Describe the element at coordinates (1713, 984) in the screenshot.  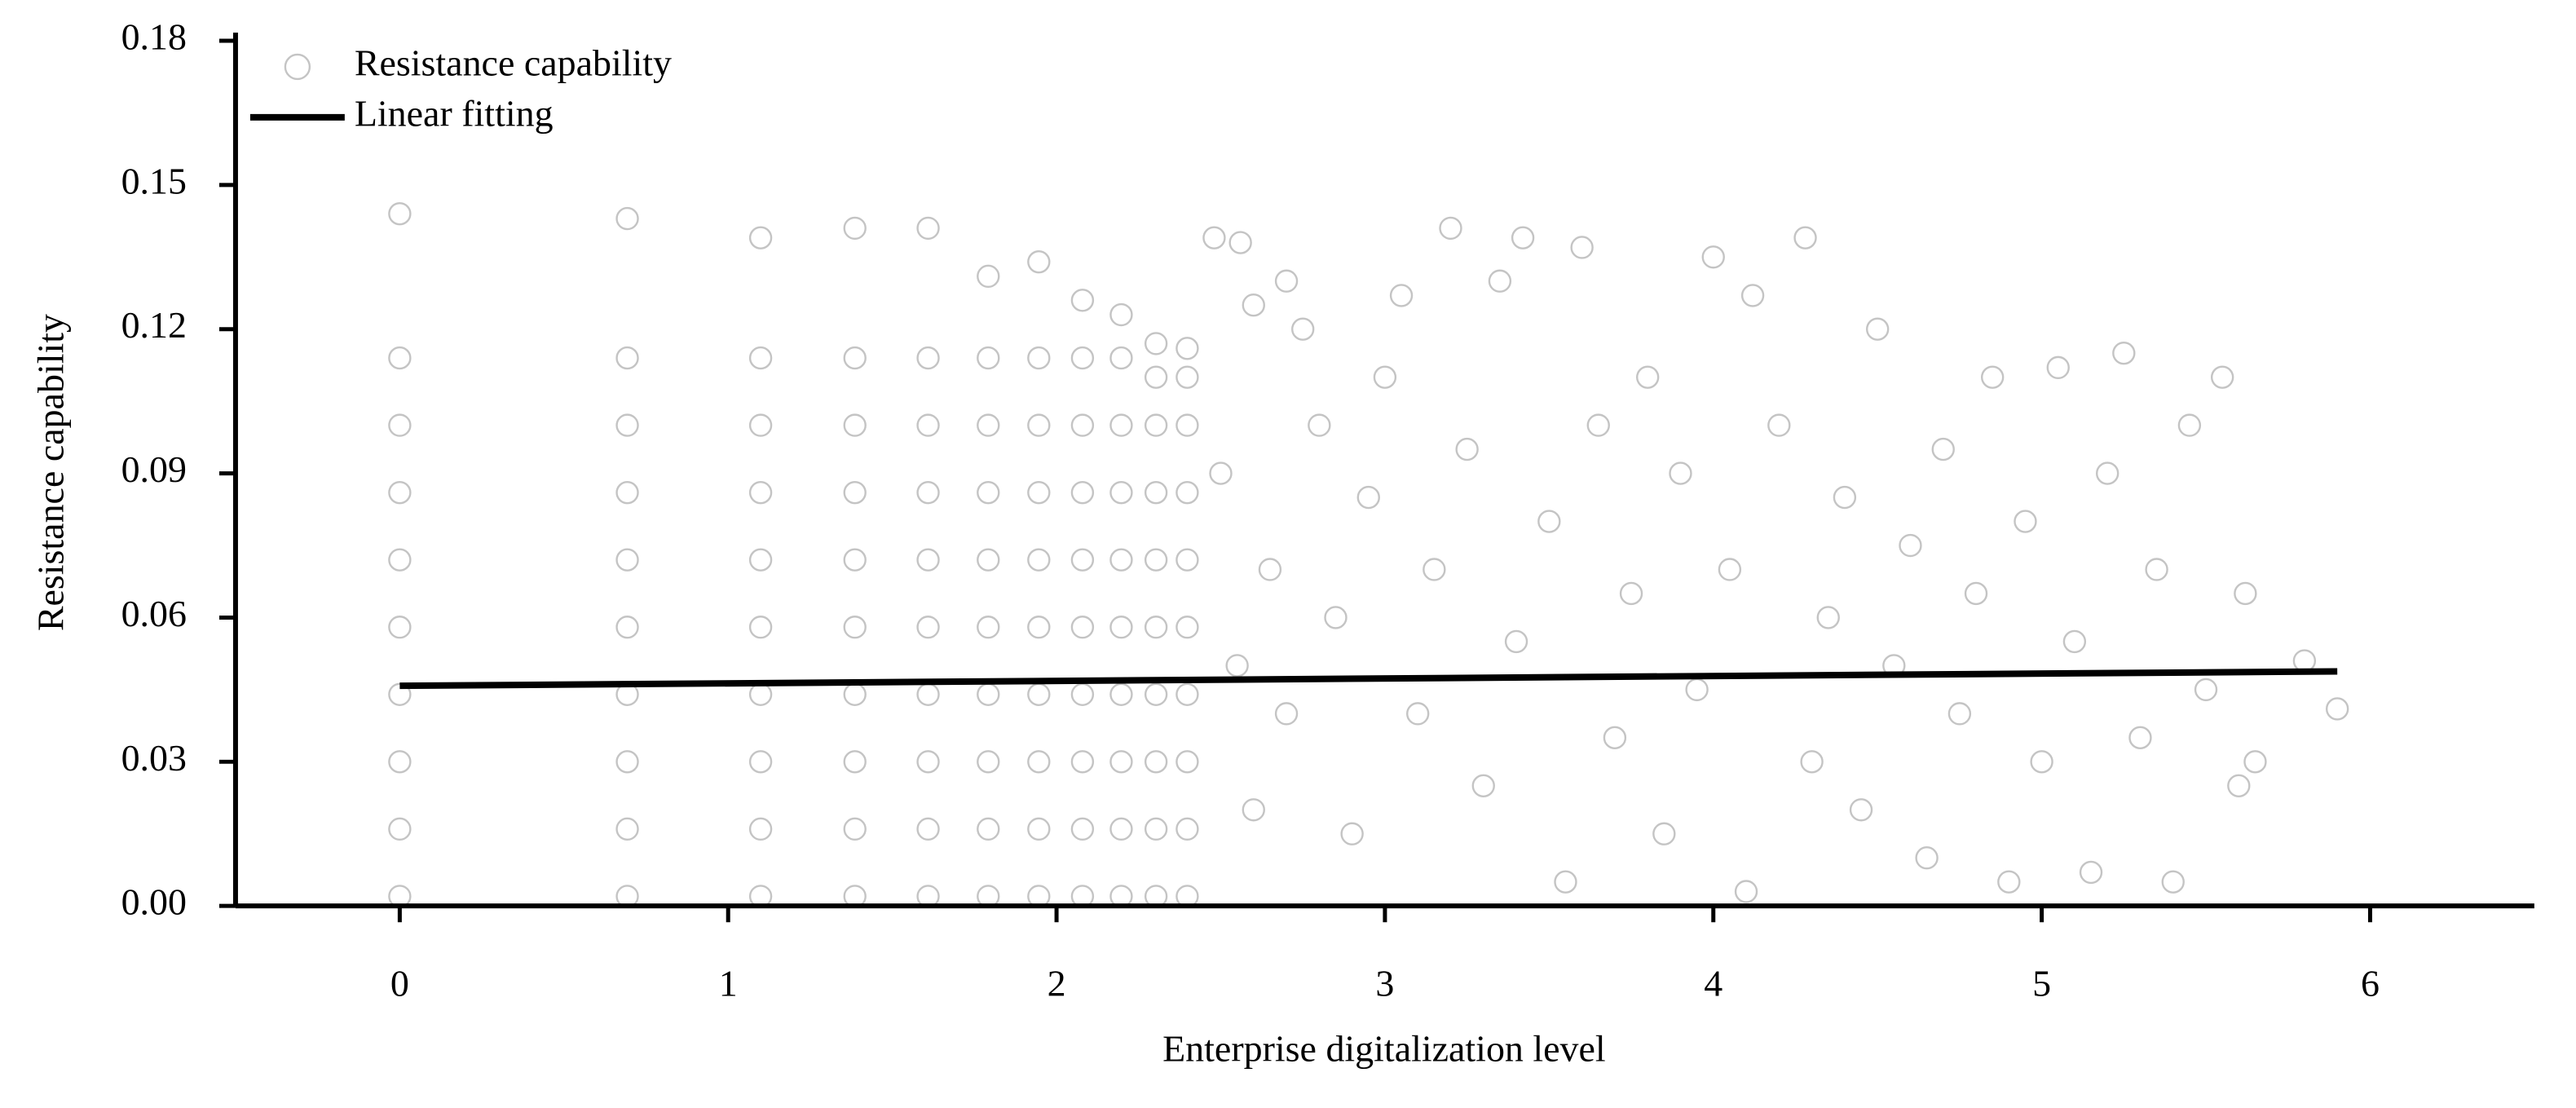
I see `x-tick-label: 4` at that location.